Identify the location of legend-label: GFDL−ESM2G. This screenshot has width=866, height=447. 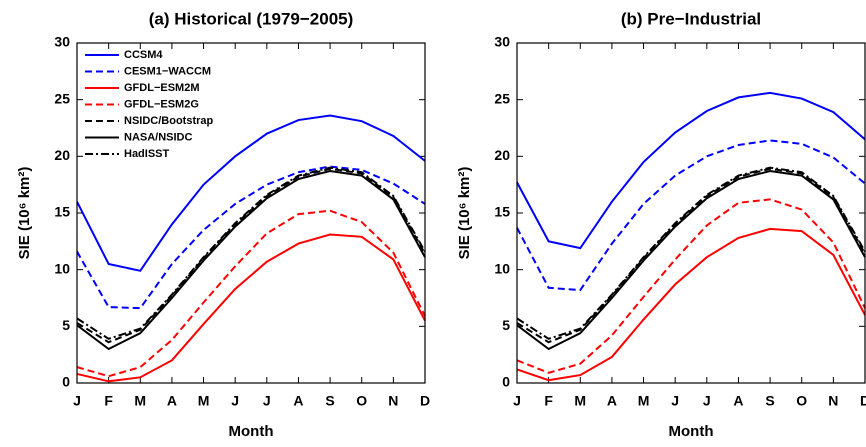
(161, 104).